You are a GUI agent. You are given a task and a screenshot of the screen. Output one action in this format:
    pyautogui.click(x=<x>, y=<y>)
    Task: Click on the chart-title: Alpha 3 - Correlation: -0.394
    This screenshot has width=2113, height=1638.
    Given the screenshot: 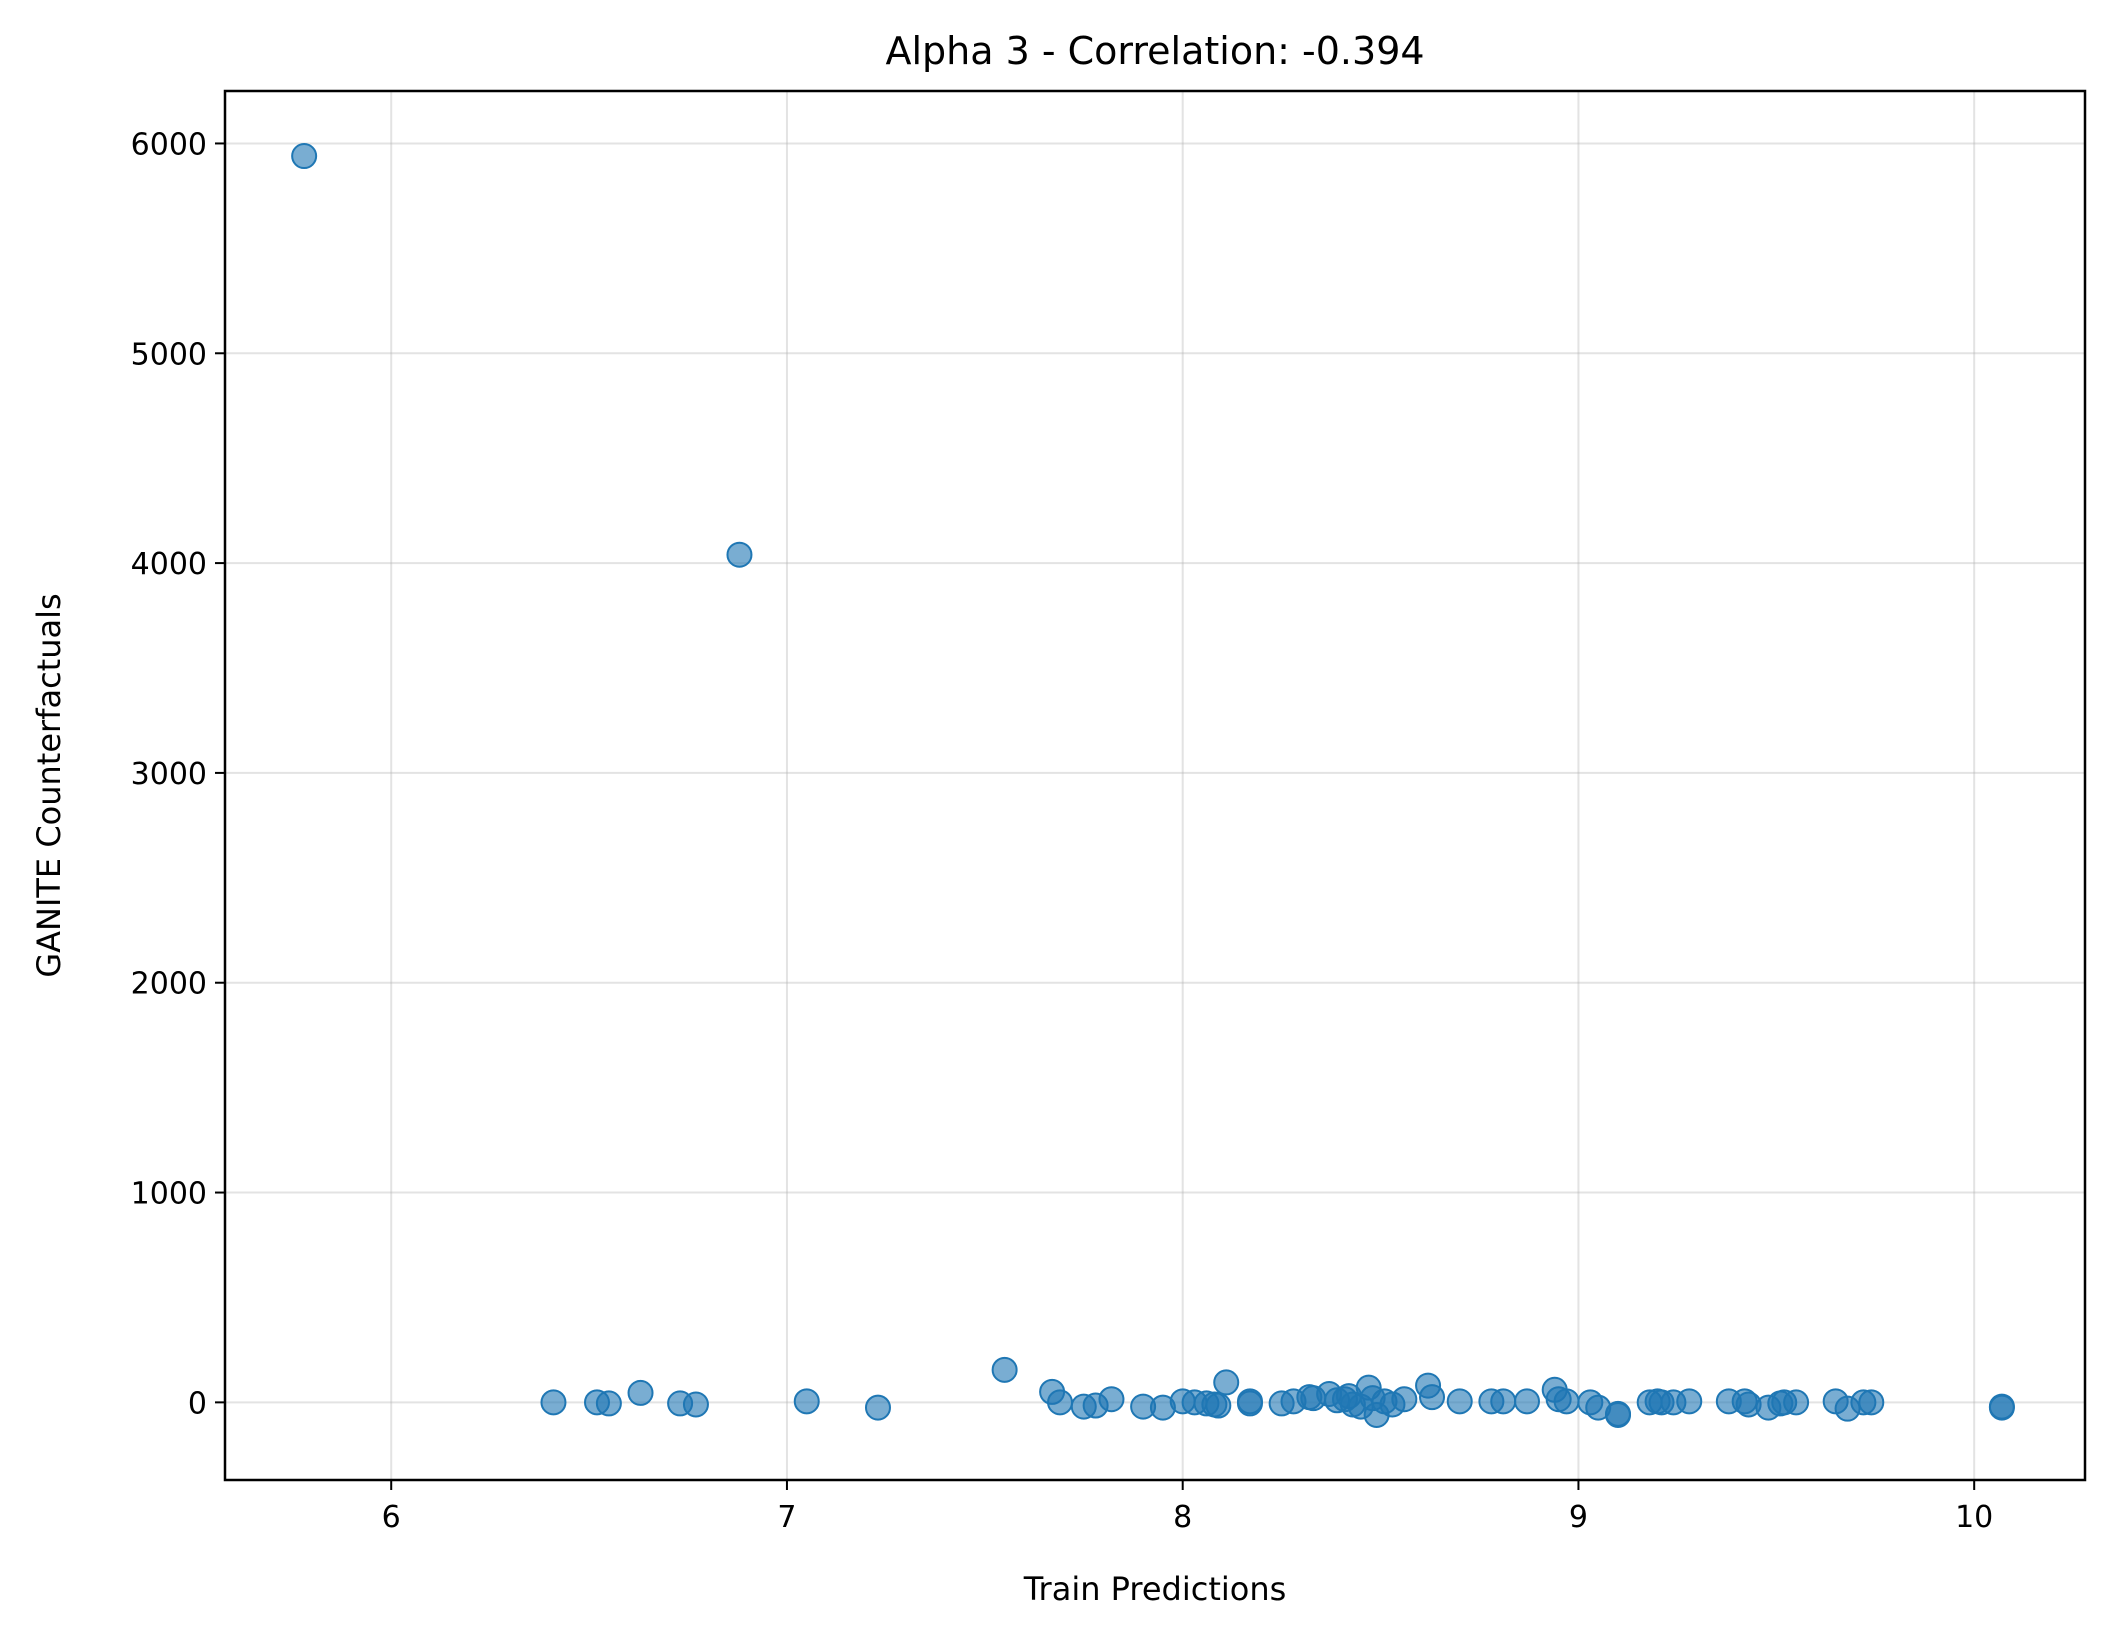 What is the action you would take?
    pyautogui.click(x=1154, y=51)
    